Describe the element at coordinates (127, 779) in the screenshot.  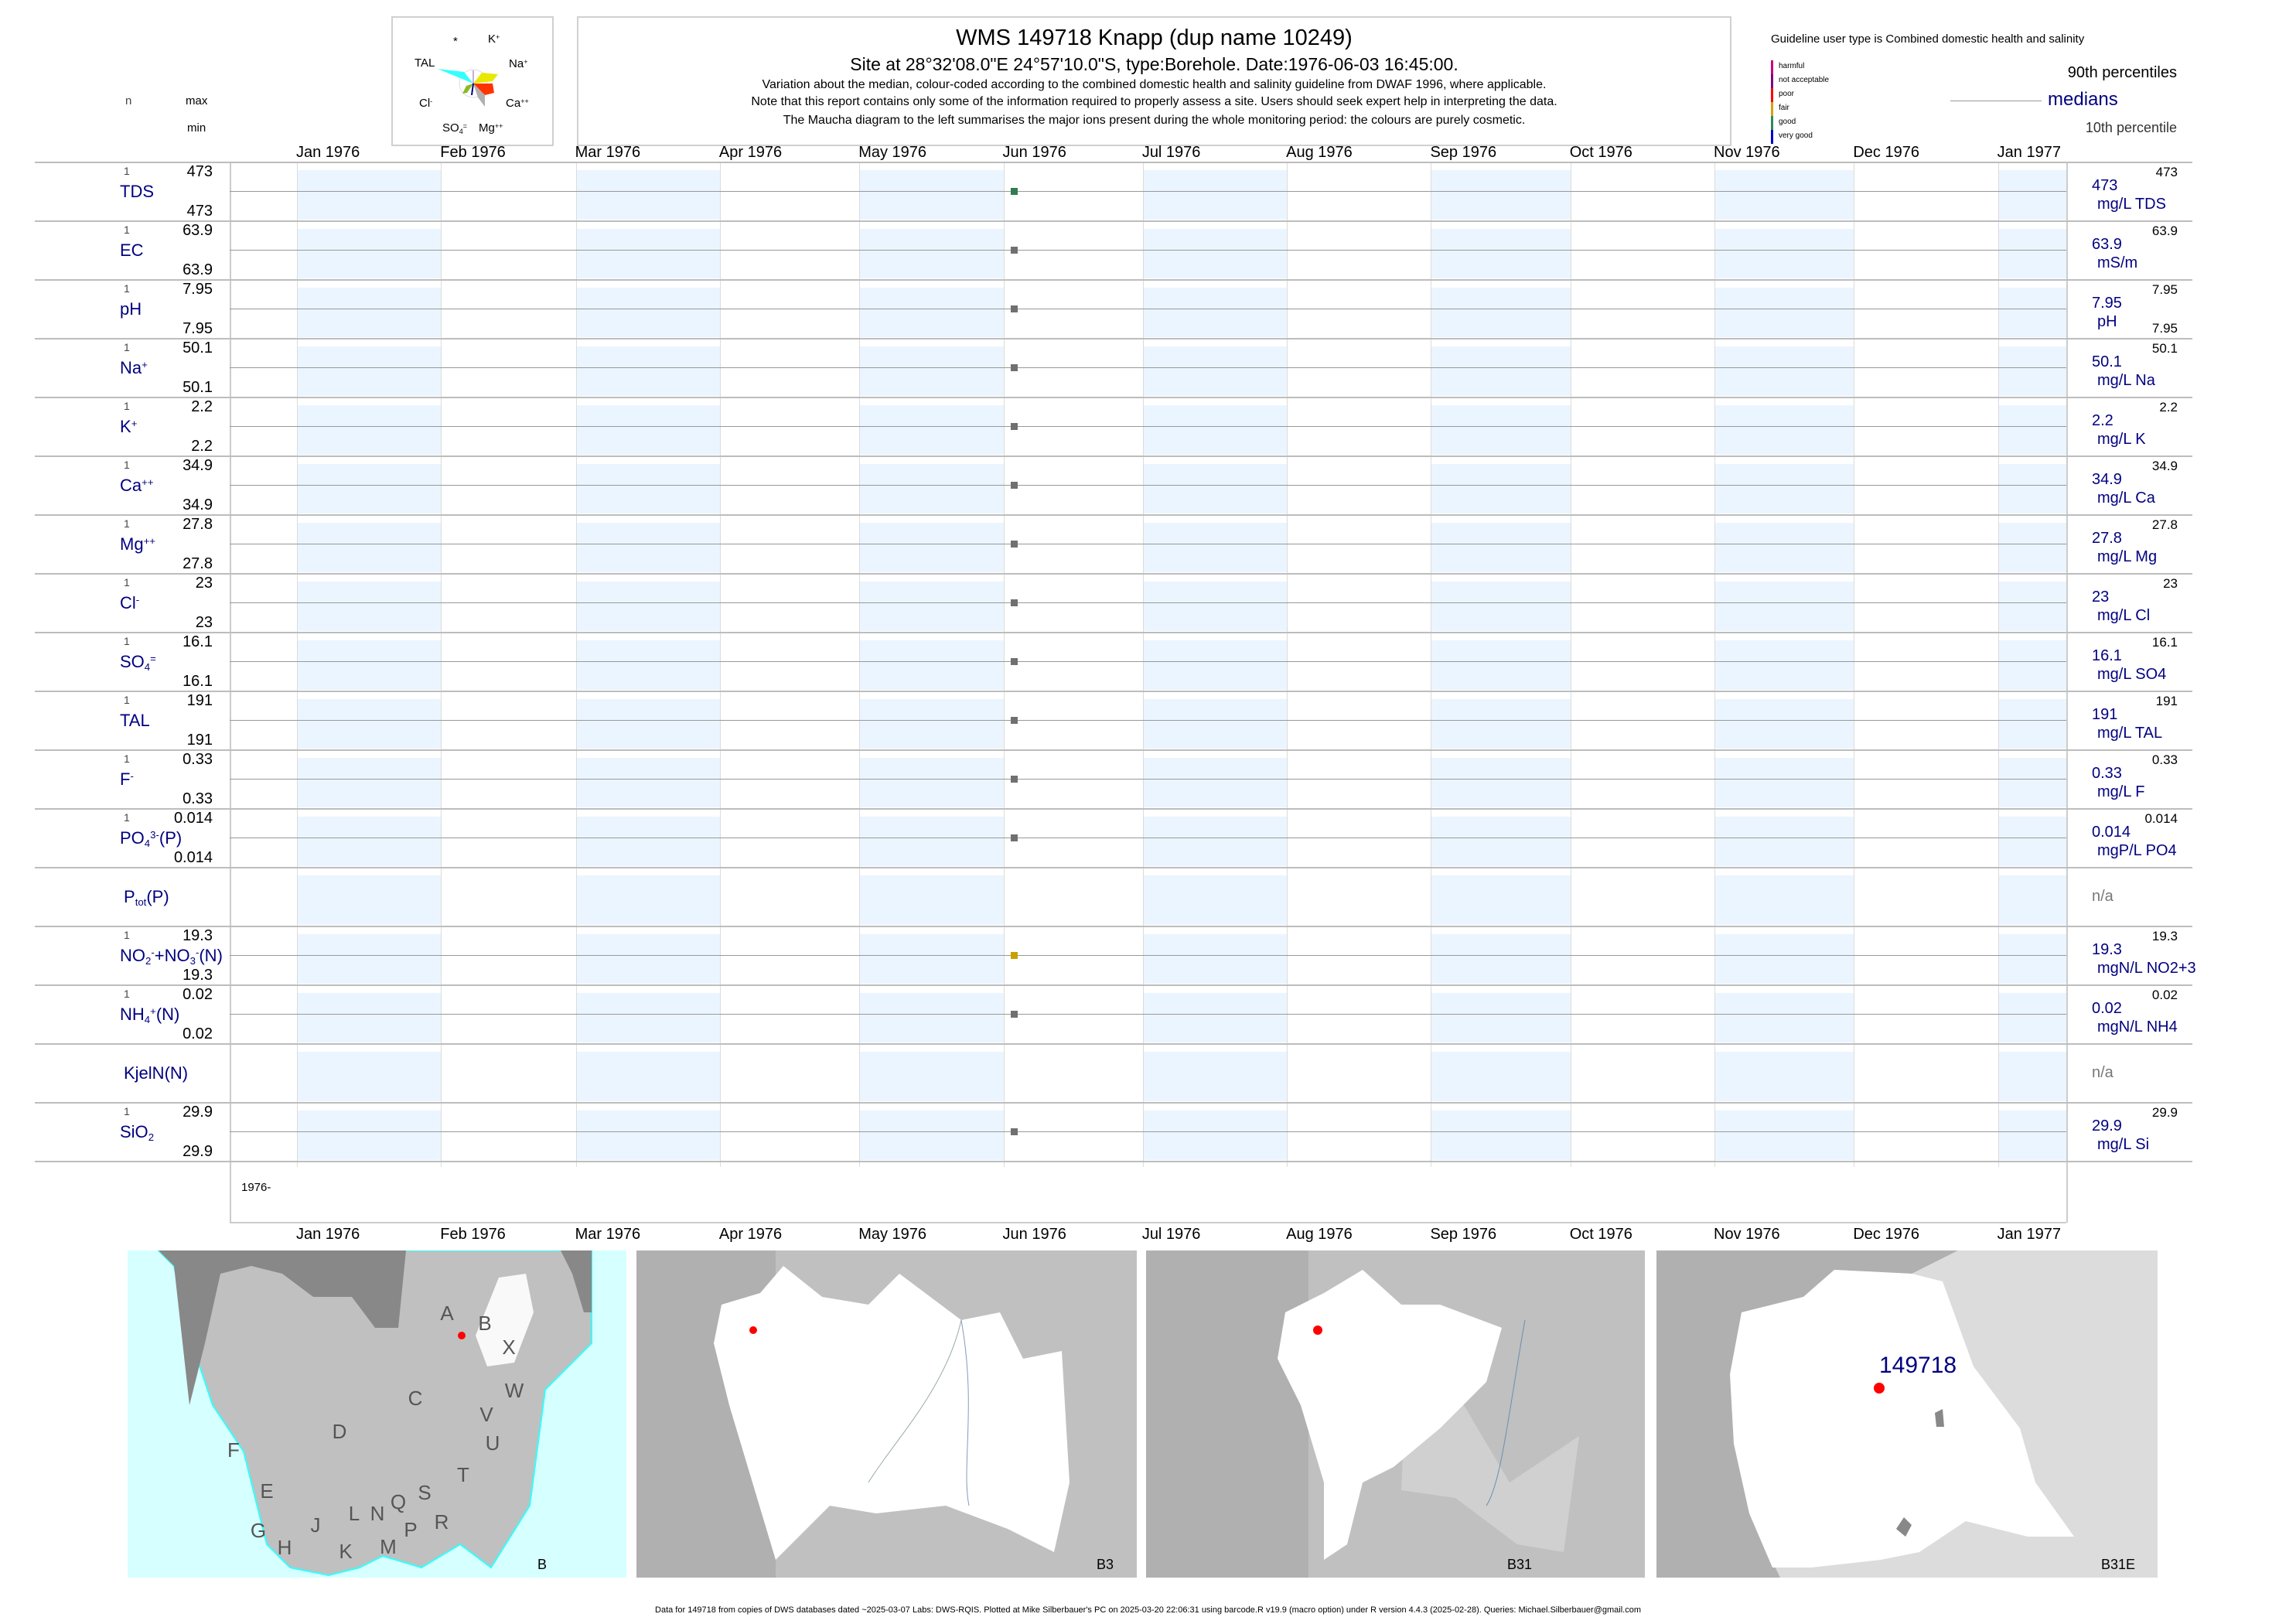
I see `parameter-label: F-` at that location.